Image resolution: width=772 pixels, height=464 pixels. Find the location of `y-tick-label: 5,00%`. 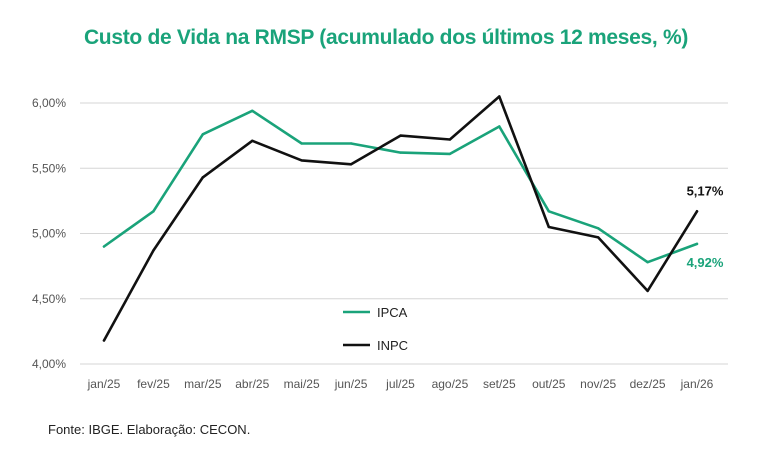

y-tick-label: 5,00% is located at coordinates (49, 234).